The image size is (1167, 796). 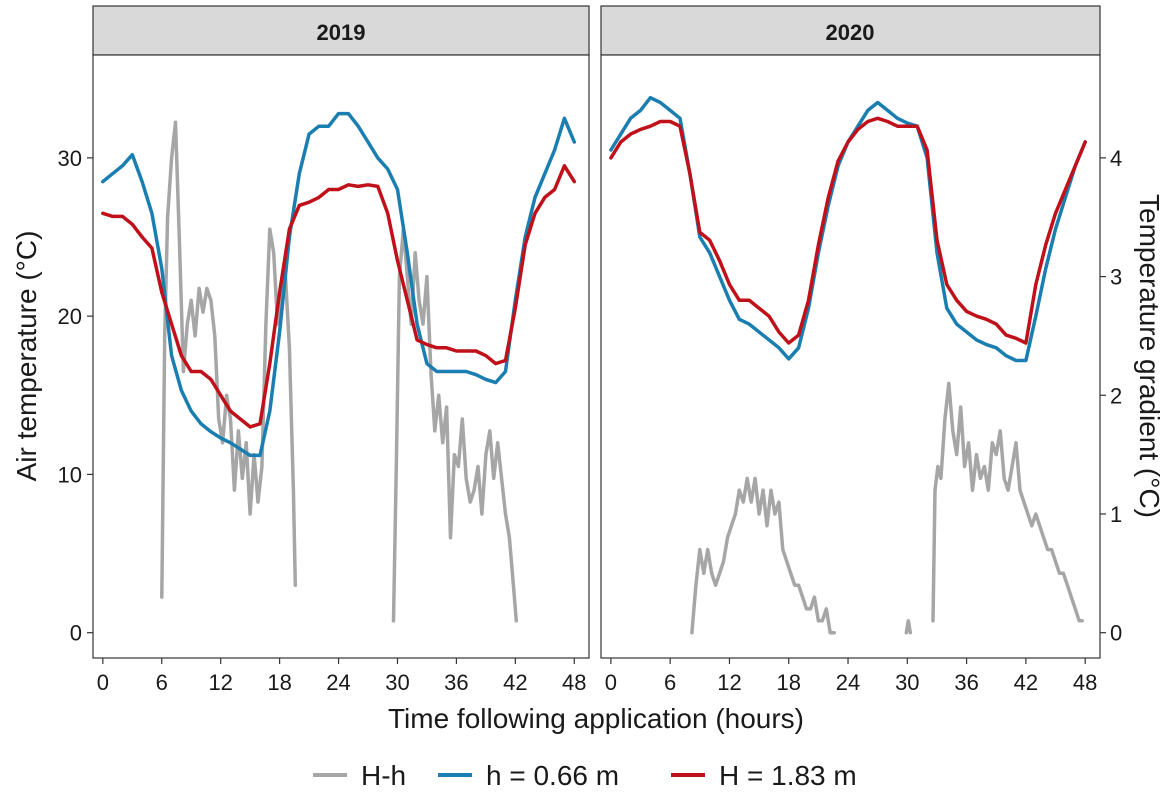 I want to click on left-y-tick-label: 30, so click(x=70, y=158).